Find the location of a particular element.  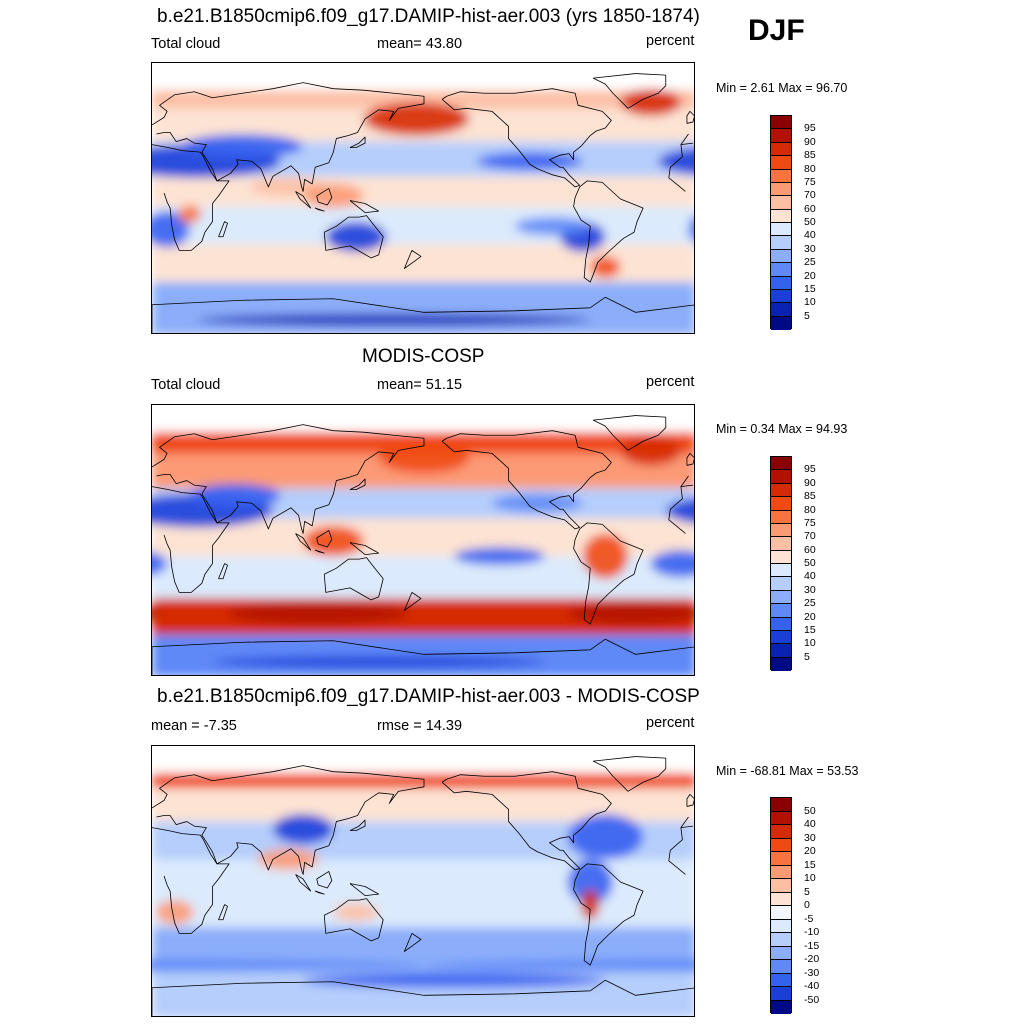

min-max-label: Min = -68.81 Max = 53.53 is located at coordinates (787, 771).